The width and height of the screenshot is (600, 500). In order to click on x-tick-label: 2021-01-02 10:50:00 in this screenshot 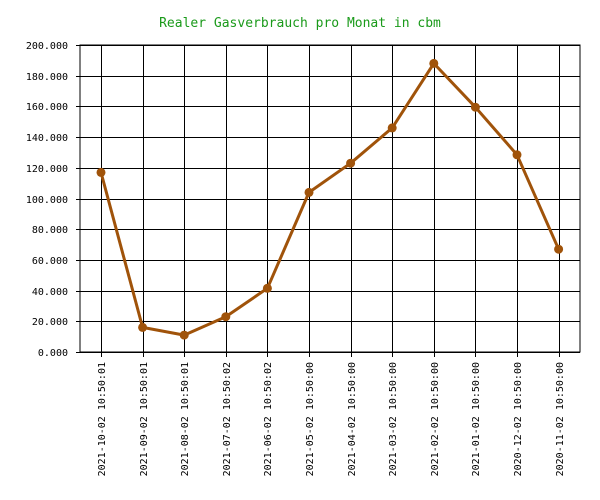, I will do `click(476, 419)`.